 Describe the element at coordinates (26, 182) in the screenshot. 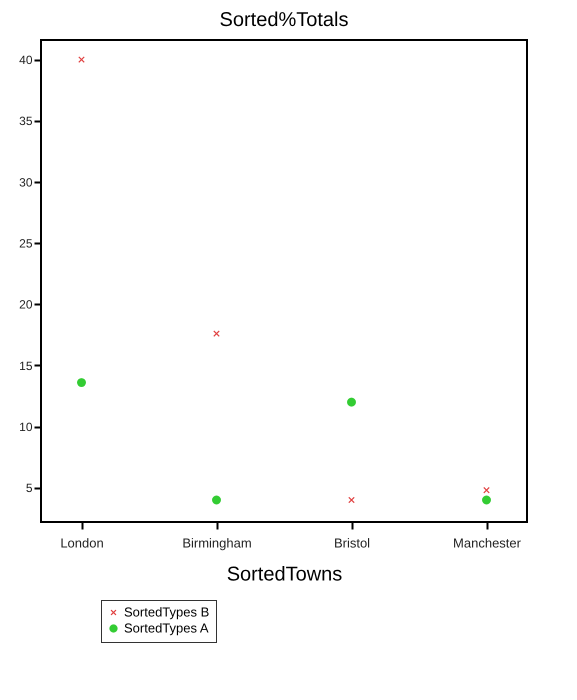

I see `y-tick-label: 30` at that location.